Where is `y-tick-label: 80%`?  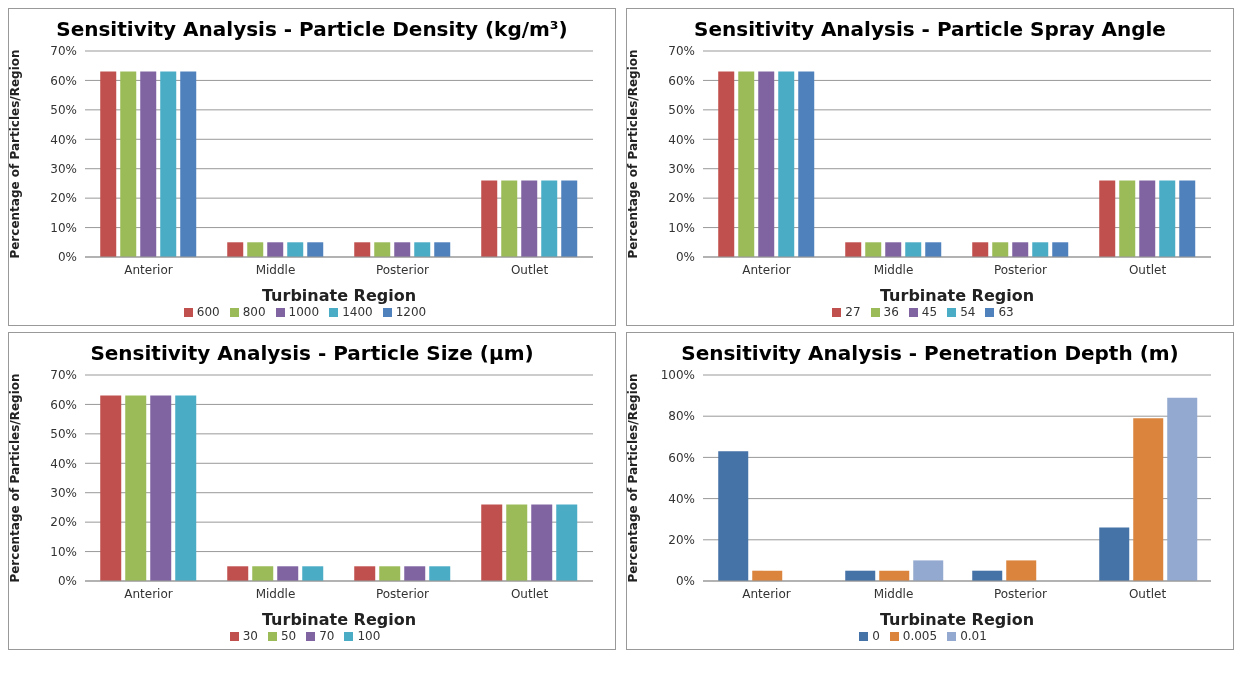
y-tick-label: 80% is located at coordinates (681, 416).